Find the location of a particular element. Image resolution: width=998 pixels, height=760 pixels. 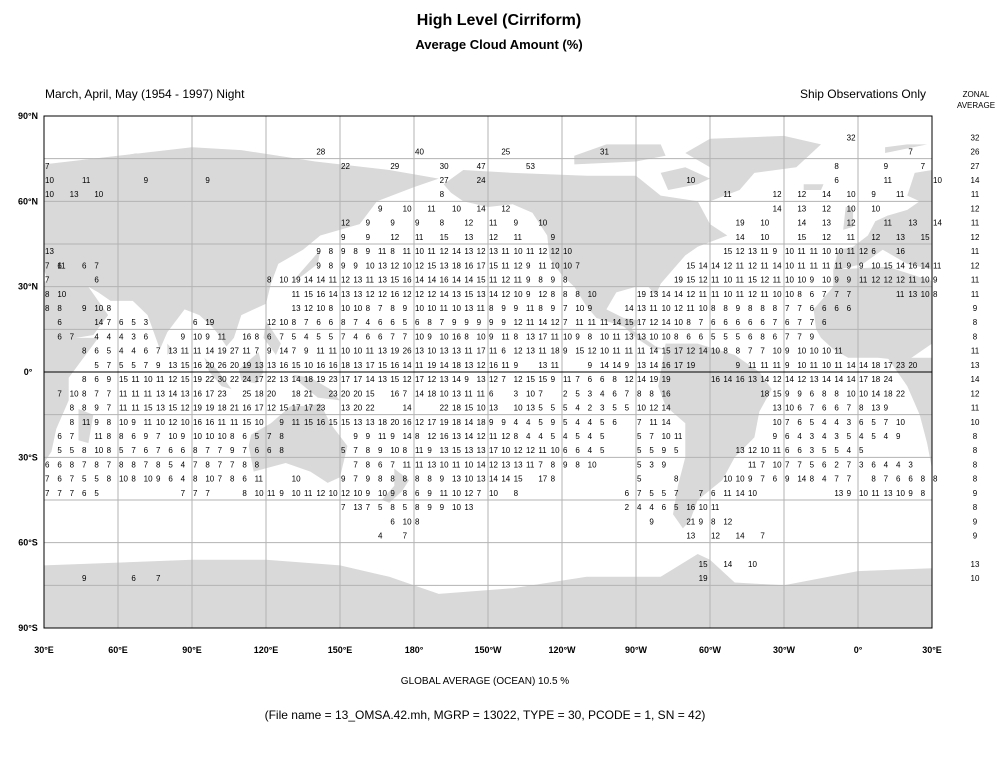

global-average: GLOBAL AVERAGE (OCEAN) 10.5 % is located at coordinates (485, 681).